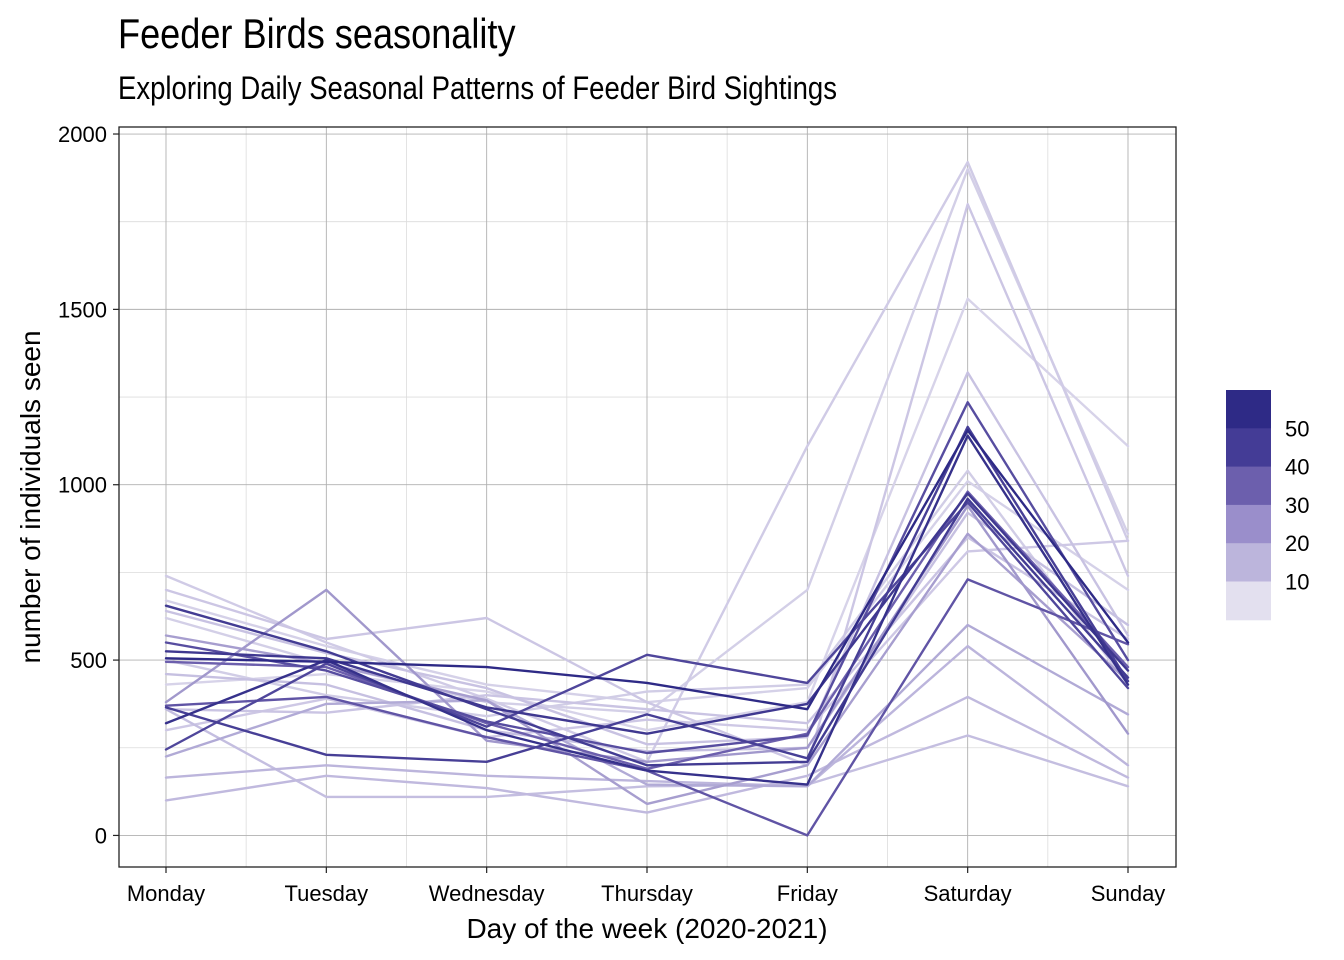  Describe the element at coordinates (88, 660) in the screenshot. I see `y-tick-label: 500` at that location.